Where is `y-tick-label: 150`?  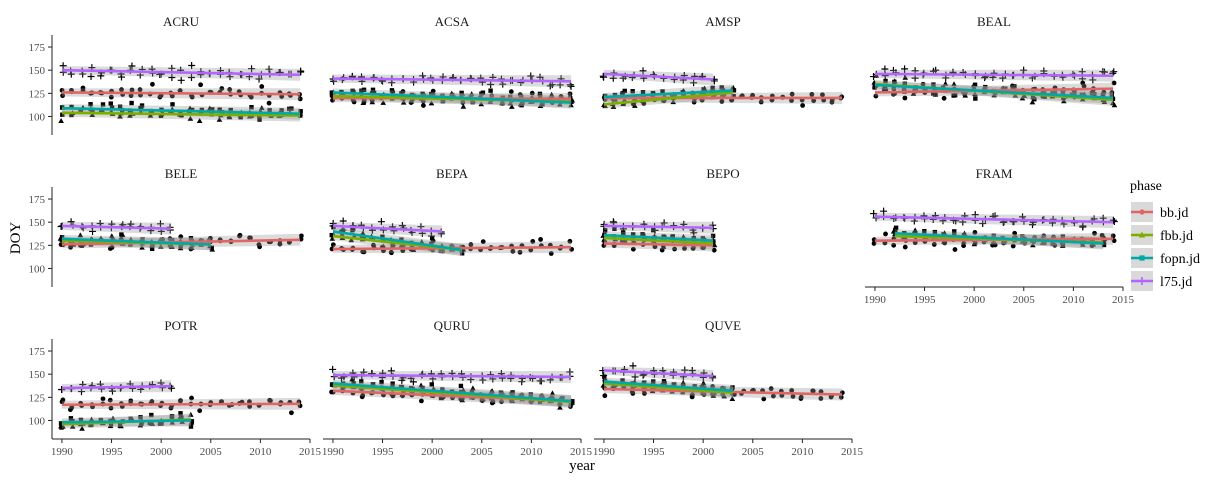 y-tick-label: 150 is located at coordinates (37, 223).